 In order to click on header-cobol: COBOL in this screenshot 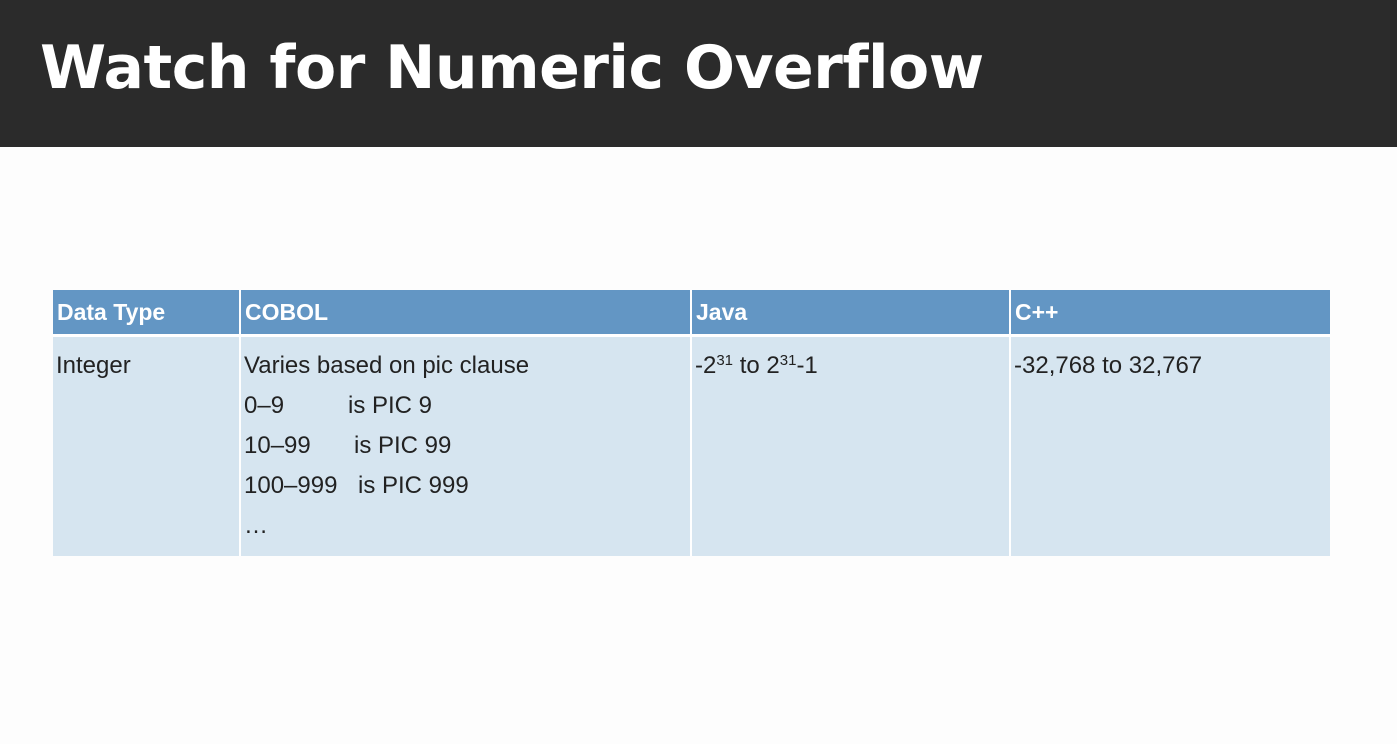, I will do `click(466, 313)`.